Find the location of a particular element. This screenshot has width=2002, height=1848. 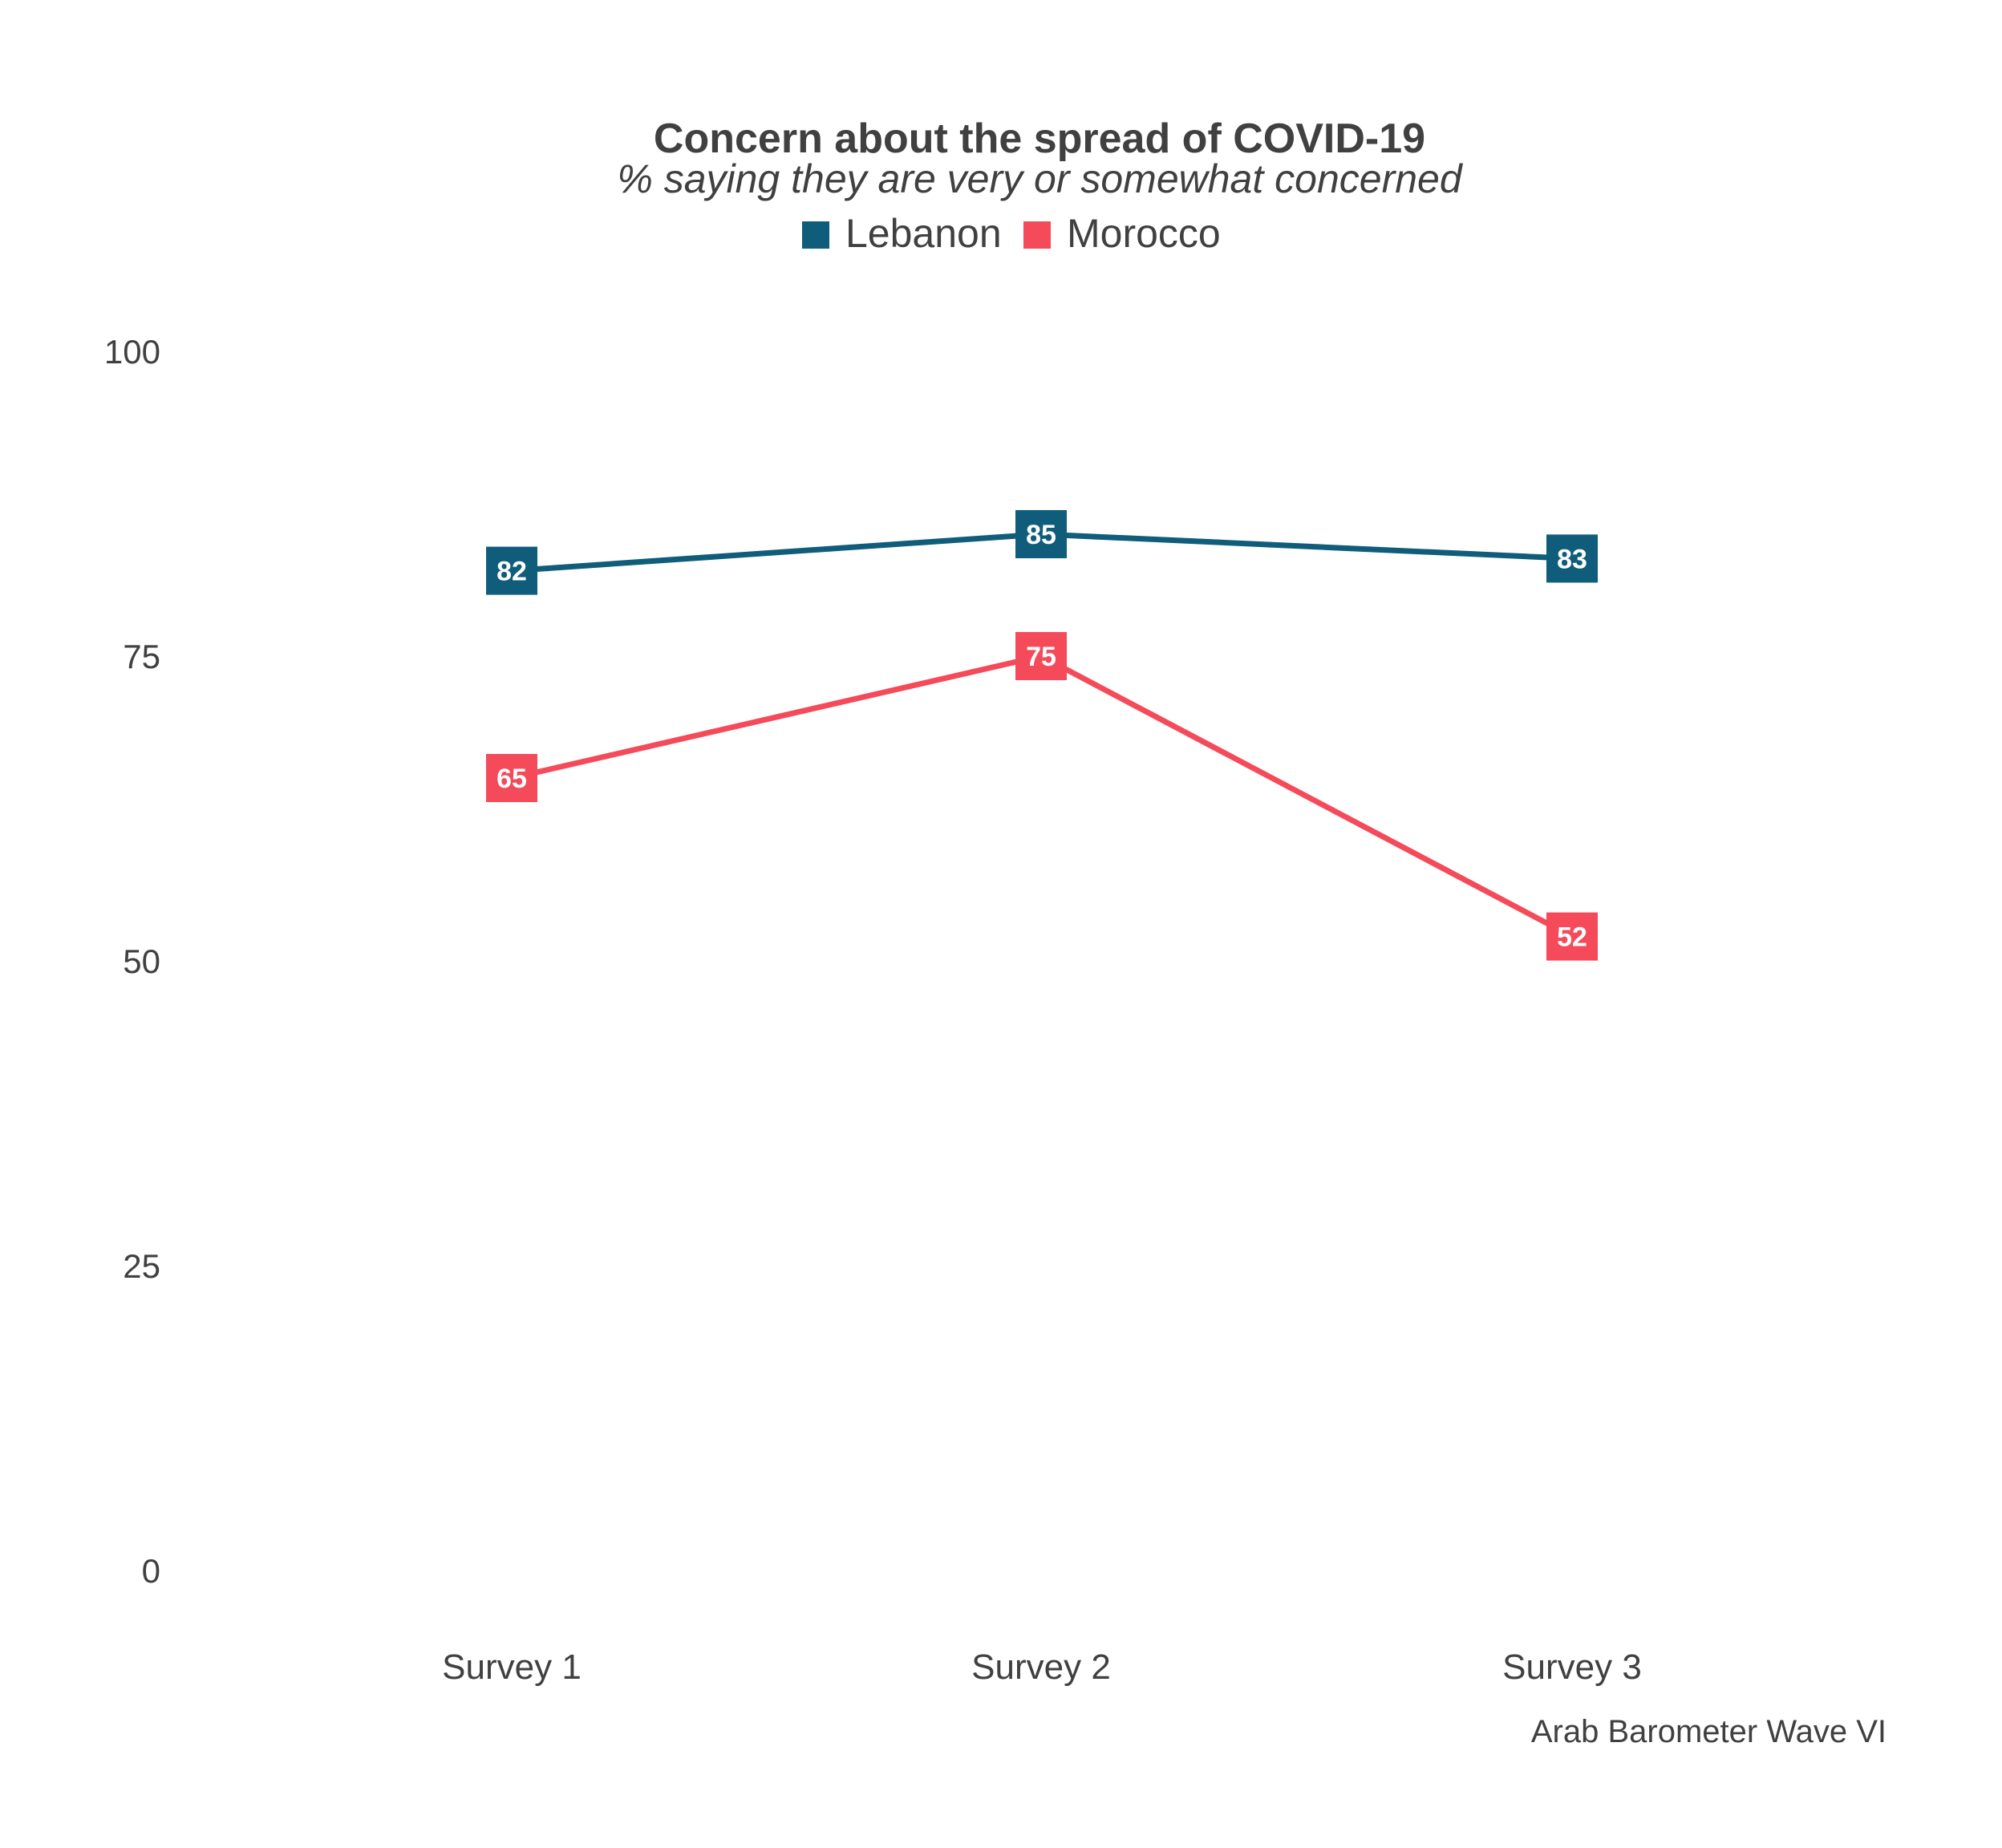

chart-caption: Arab Barometer Wave VI is located at coordinates (1708, 1732).